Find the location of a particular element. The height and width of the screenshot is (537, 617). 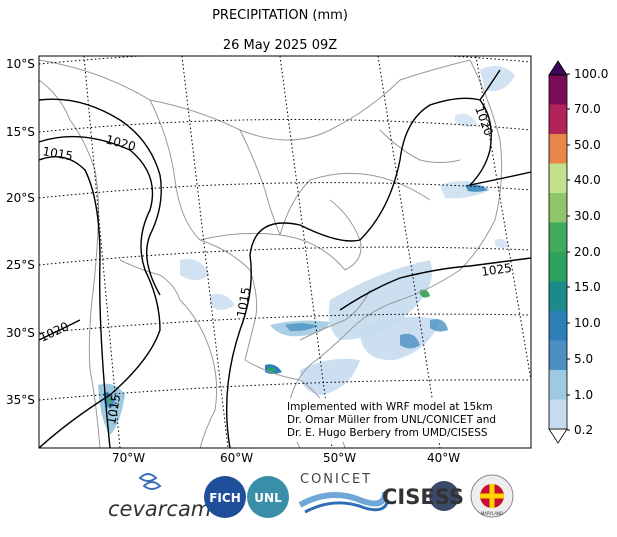

credit-line: Implemented with WRF model at 15km is located at coordinates (390, 407).